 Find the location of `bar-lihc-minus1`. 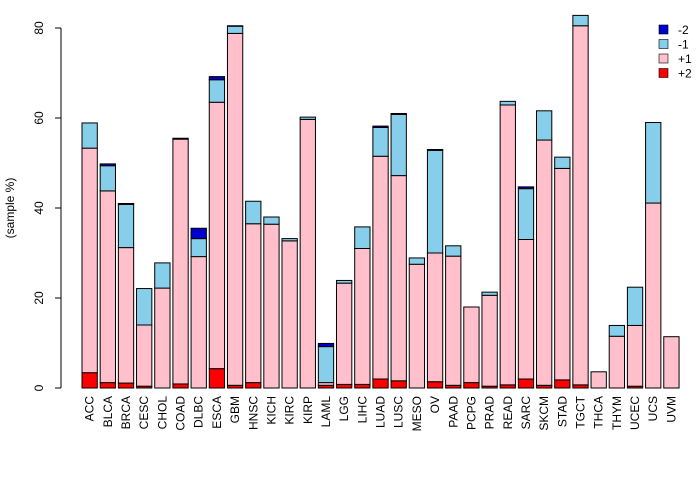

bar-lihc-minus1 is located at coordinates (362, 237).